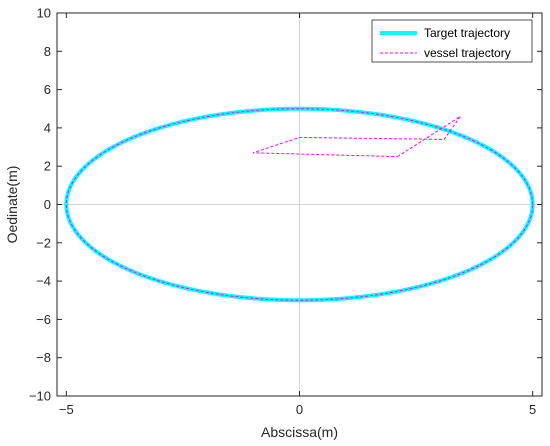 Image resolution: width=550 pixels, height=446 pixels. I want to click on y-tick-label: 0, so click(47, 204).